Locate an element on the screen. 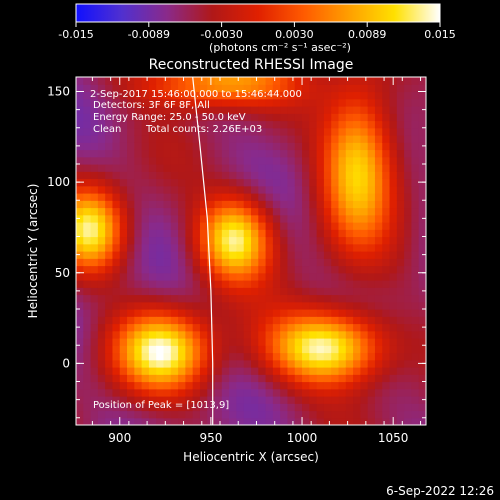 The width and height of the screenshot is (500, 500). time-range-text: 2-Sep-2017 15:46:00.000 to 15:46:44.000 is located at coordinates (196, 94).